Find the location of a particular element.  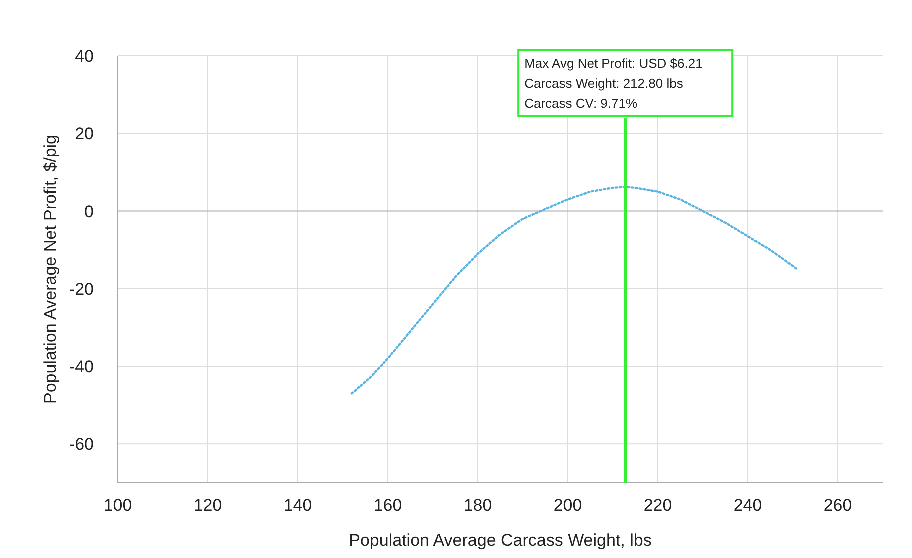

x-tick-label: 260 is located at coordinates (838, 505).